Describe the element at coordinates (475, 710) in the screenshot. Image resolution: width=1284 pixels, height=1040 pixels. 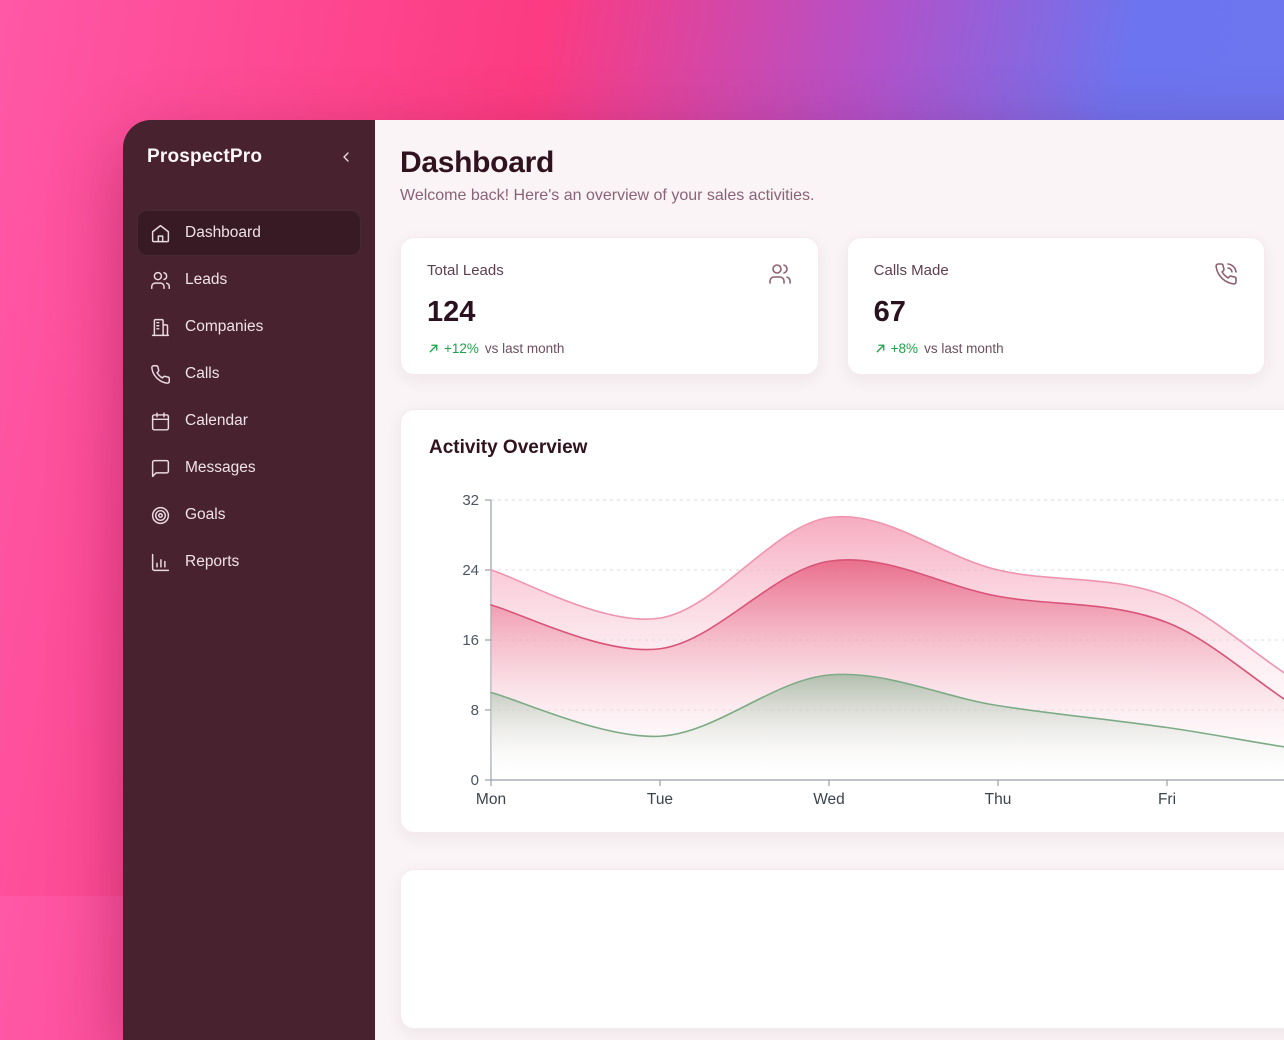
I see `svg-text: 8` at that location.